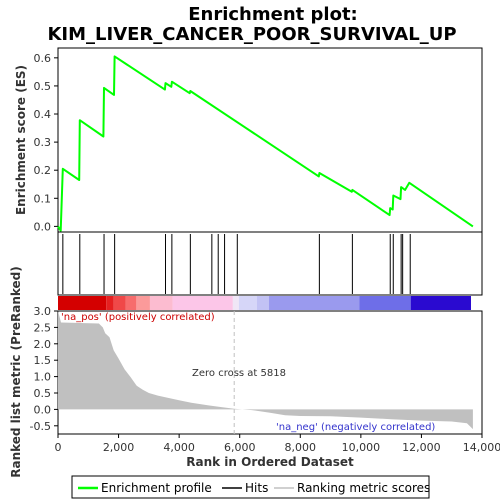  What do you see at coordinates (43, 344) in the screenshot?
I see `metric-y-tick-label: 2.0` at bounding box center [43, 344].